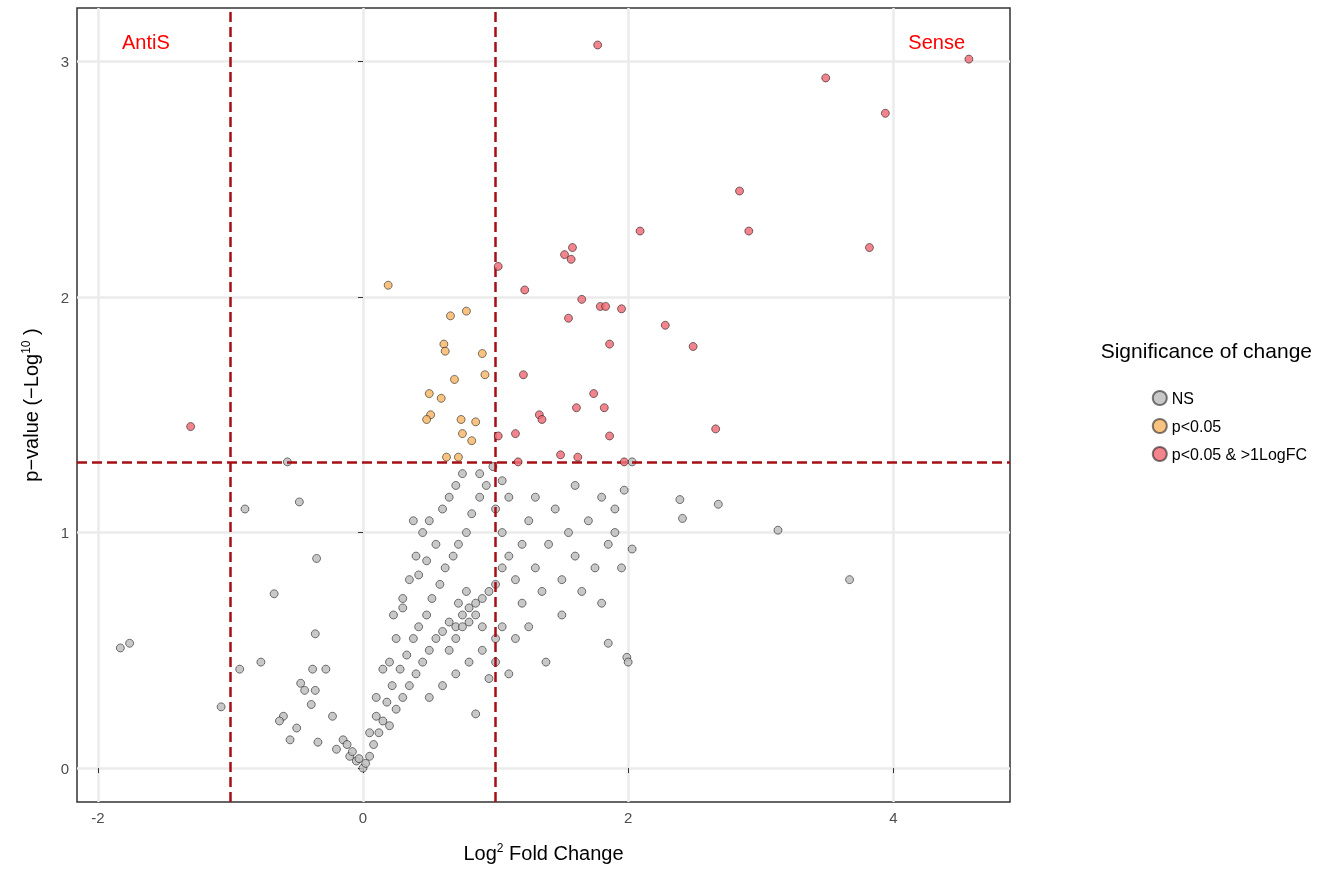 The height and width of the screenshot is (874, 1332). I want to click on annotation: AntiS, so click(146, 42).